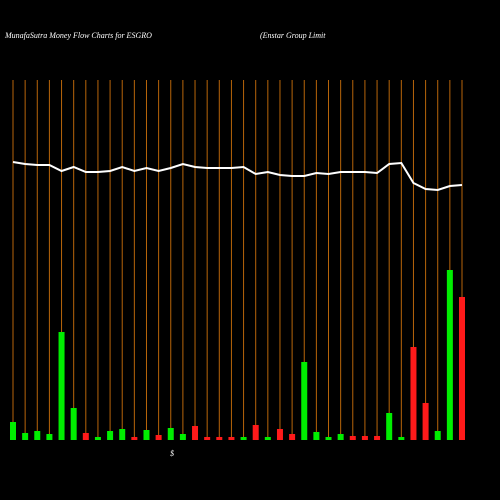 Image resolution: width=500 pixels, height=500 pixels. I want to click on money-flow-line, so click(237, 176).